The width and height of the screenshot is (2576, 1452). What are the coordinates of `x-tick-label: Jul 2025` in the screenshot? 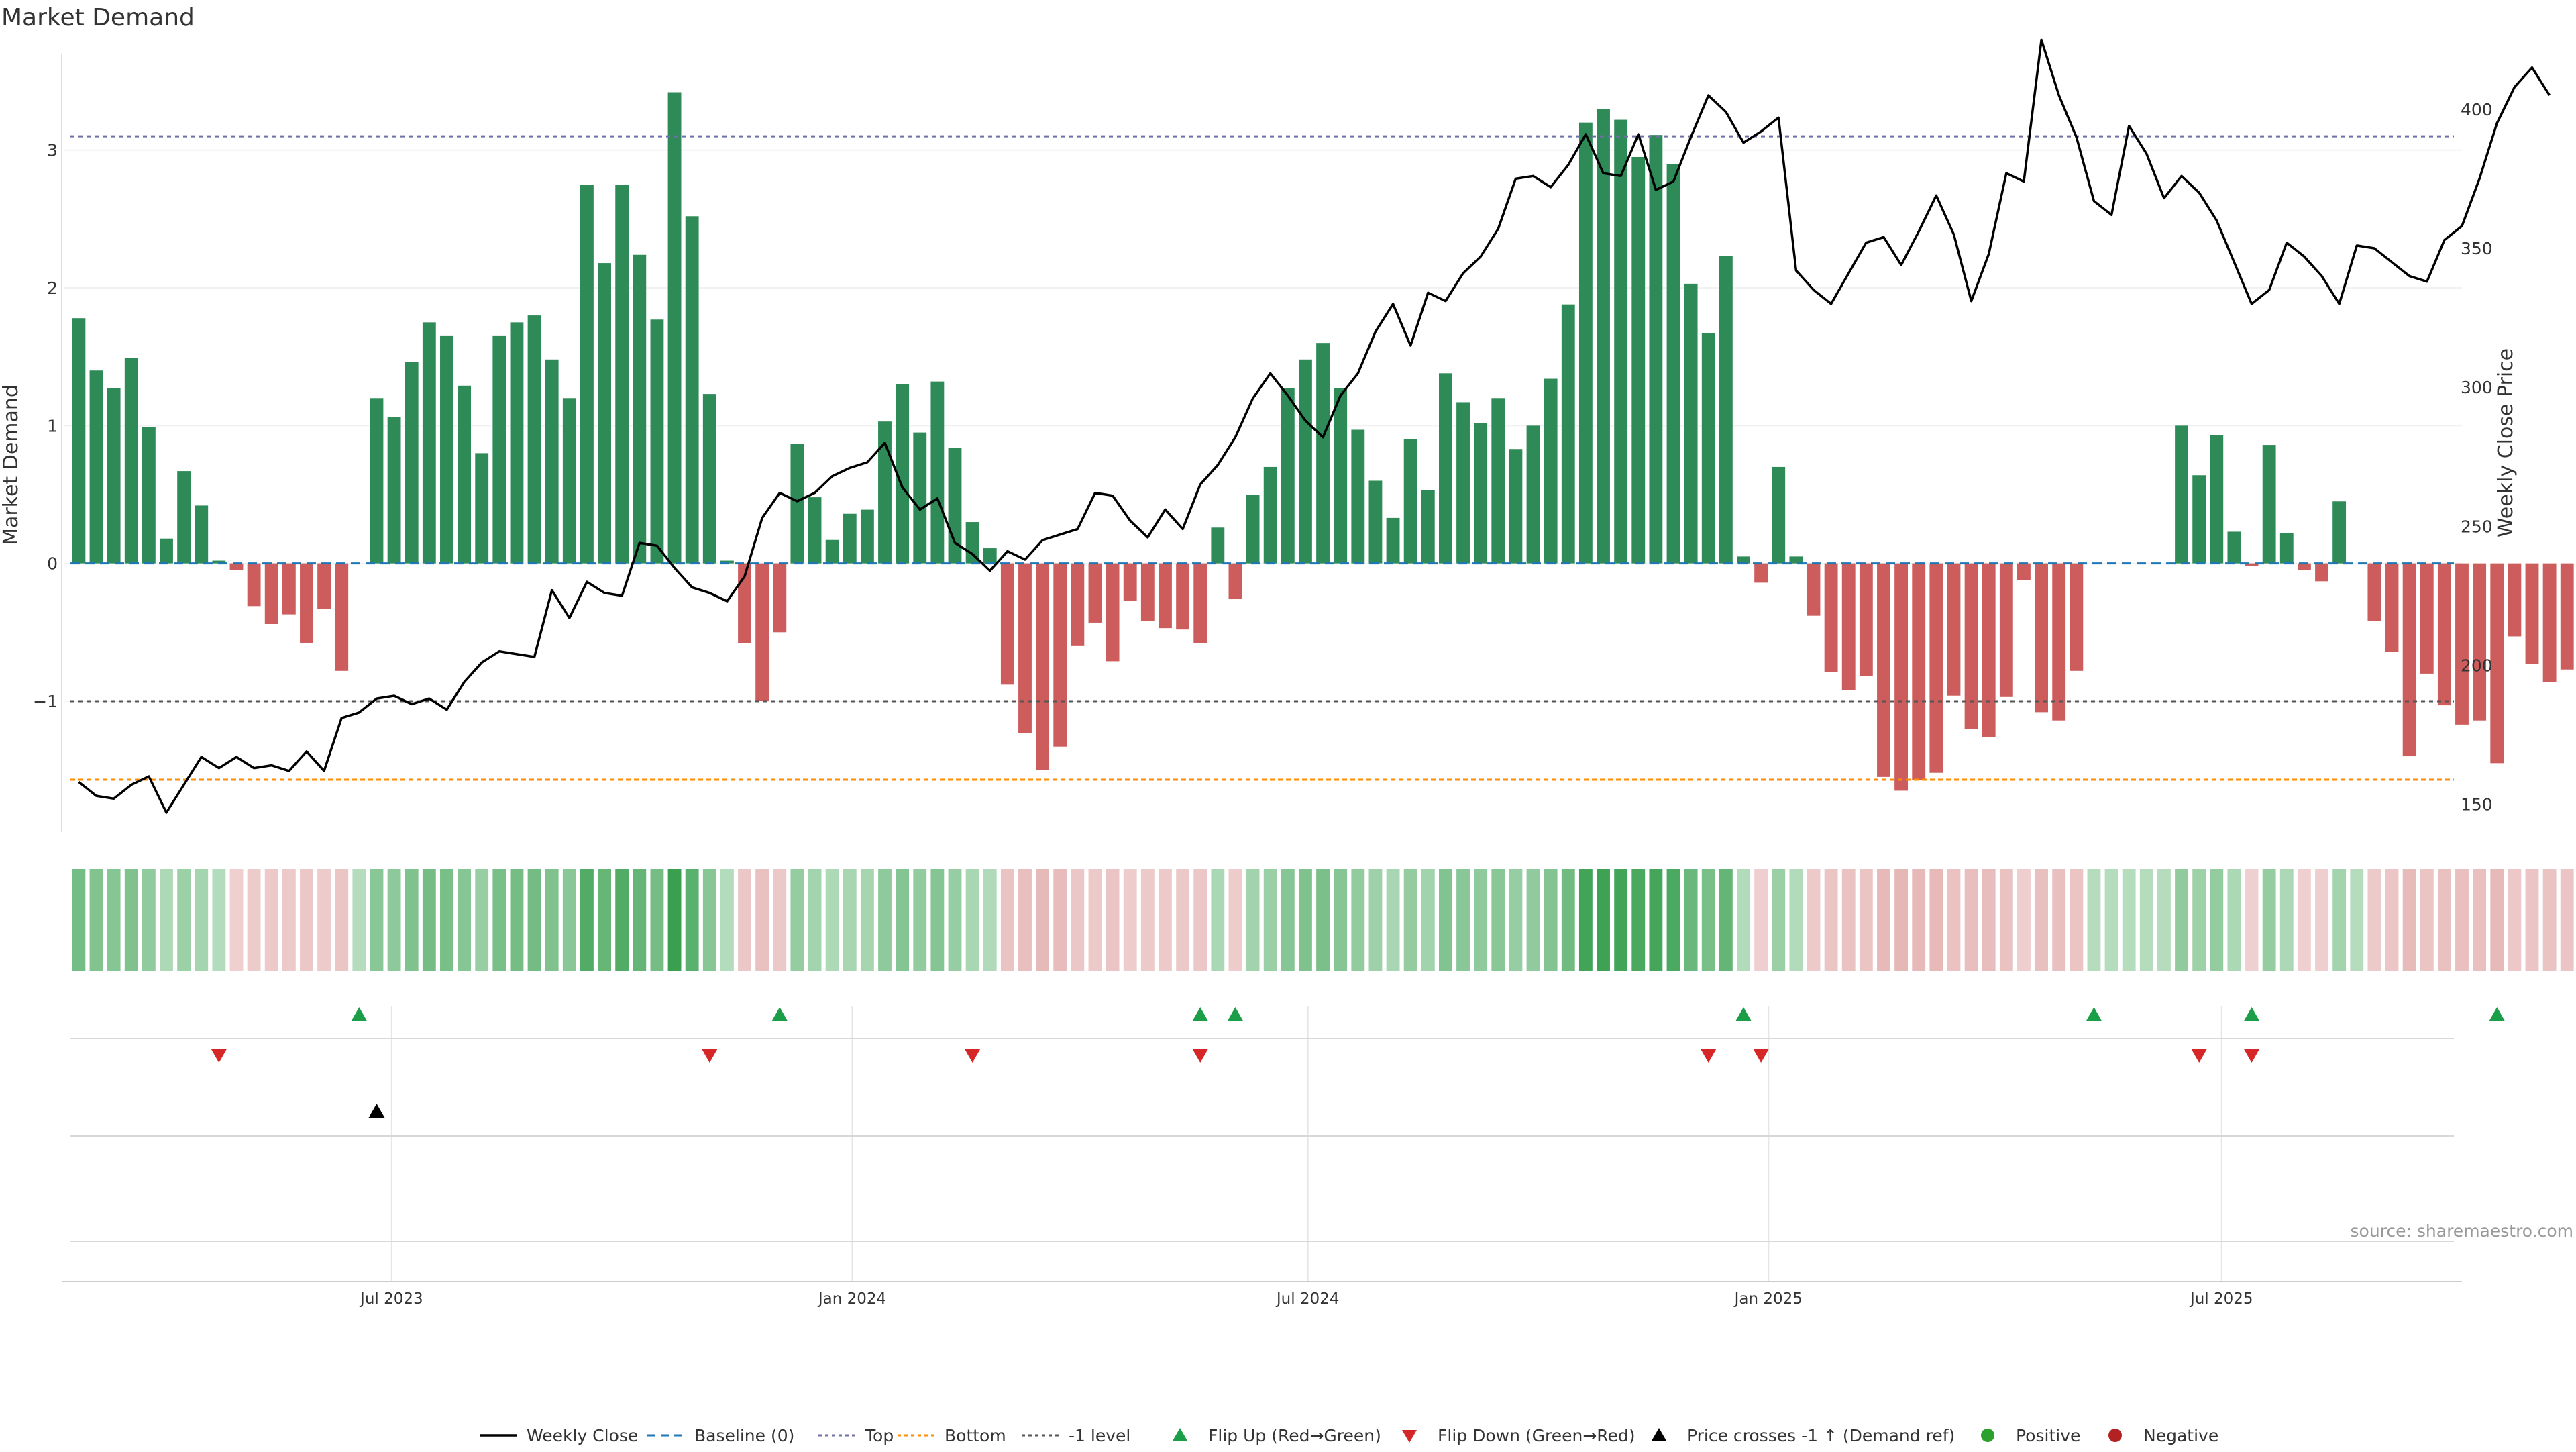 It's located at (2221, 1299).